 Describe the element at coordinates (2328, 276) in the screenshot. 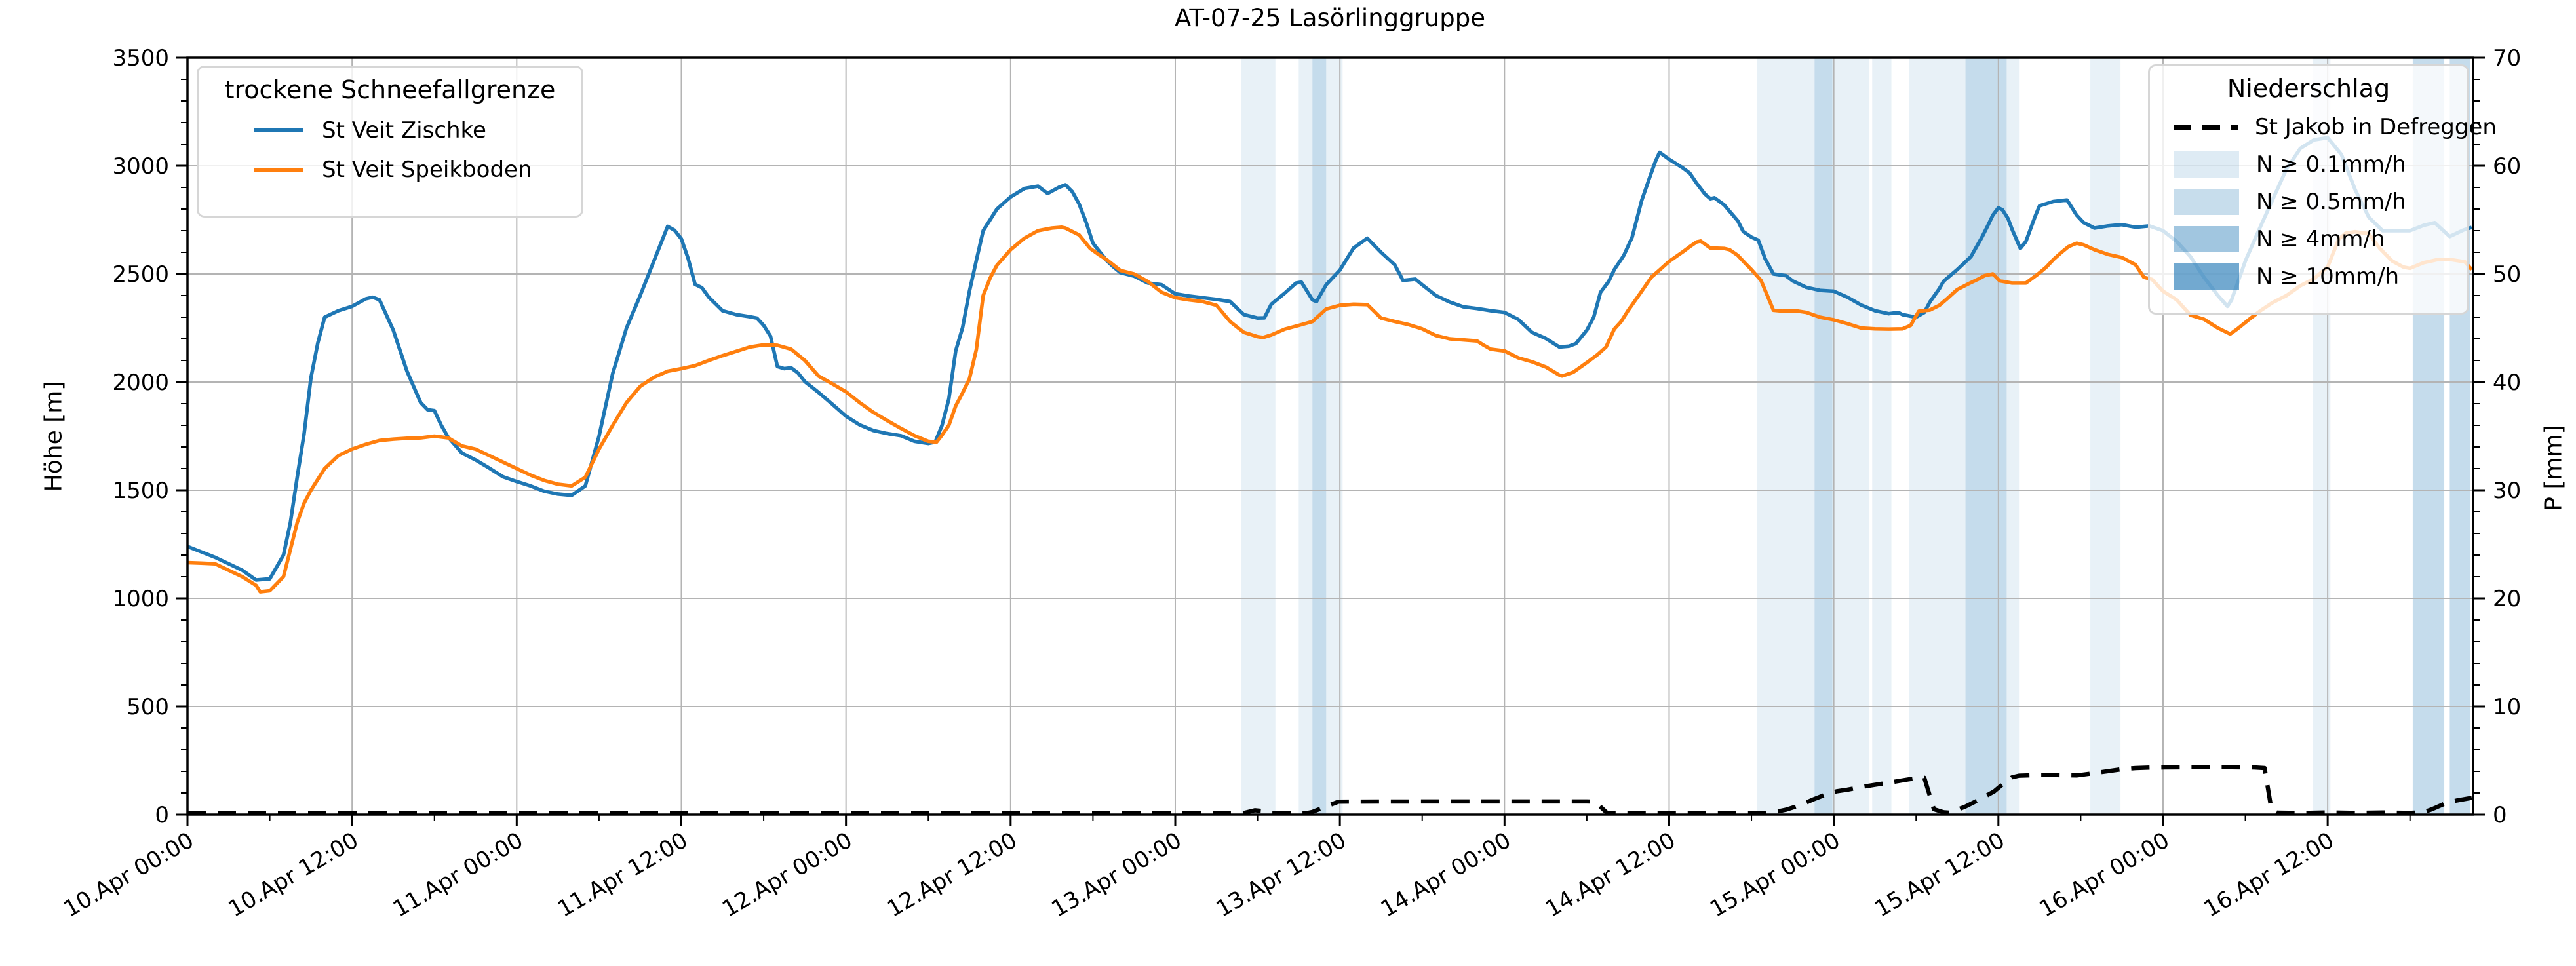

I see `legend-item-label: N ≥ 10mm/h` at that location.